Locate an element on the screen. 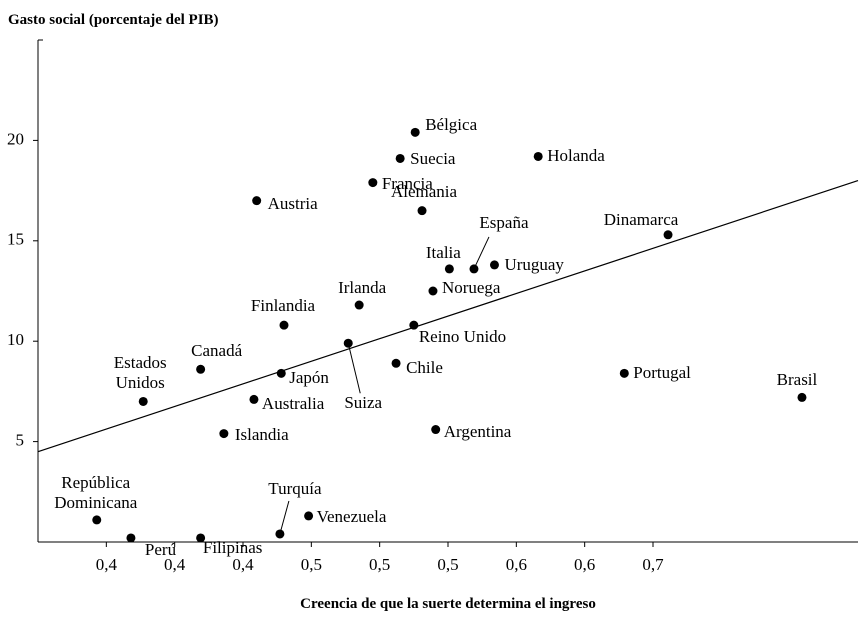 The height and width of the screenshot is (620, 859). point-label: Holanda is located at coordinates (576, 156).